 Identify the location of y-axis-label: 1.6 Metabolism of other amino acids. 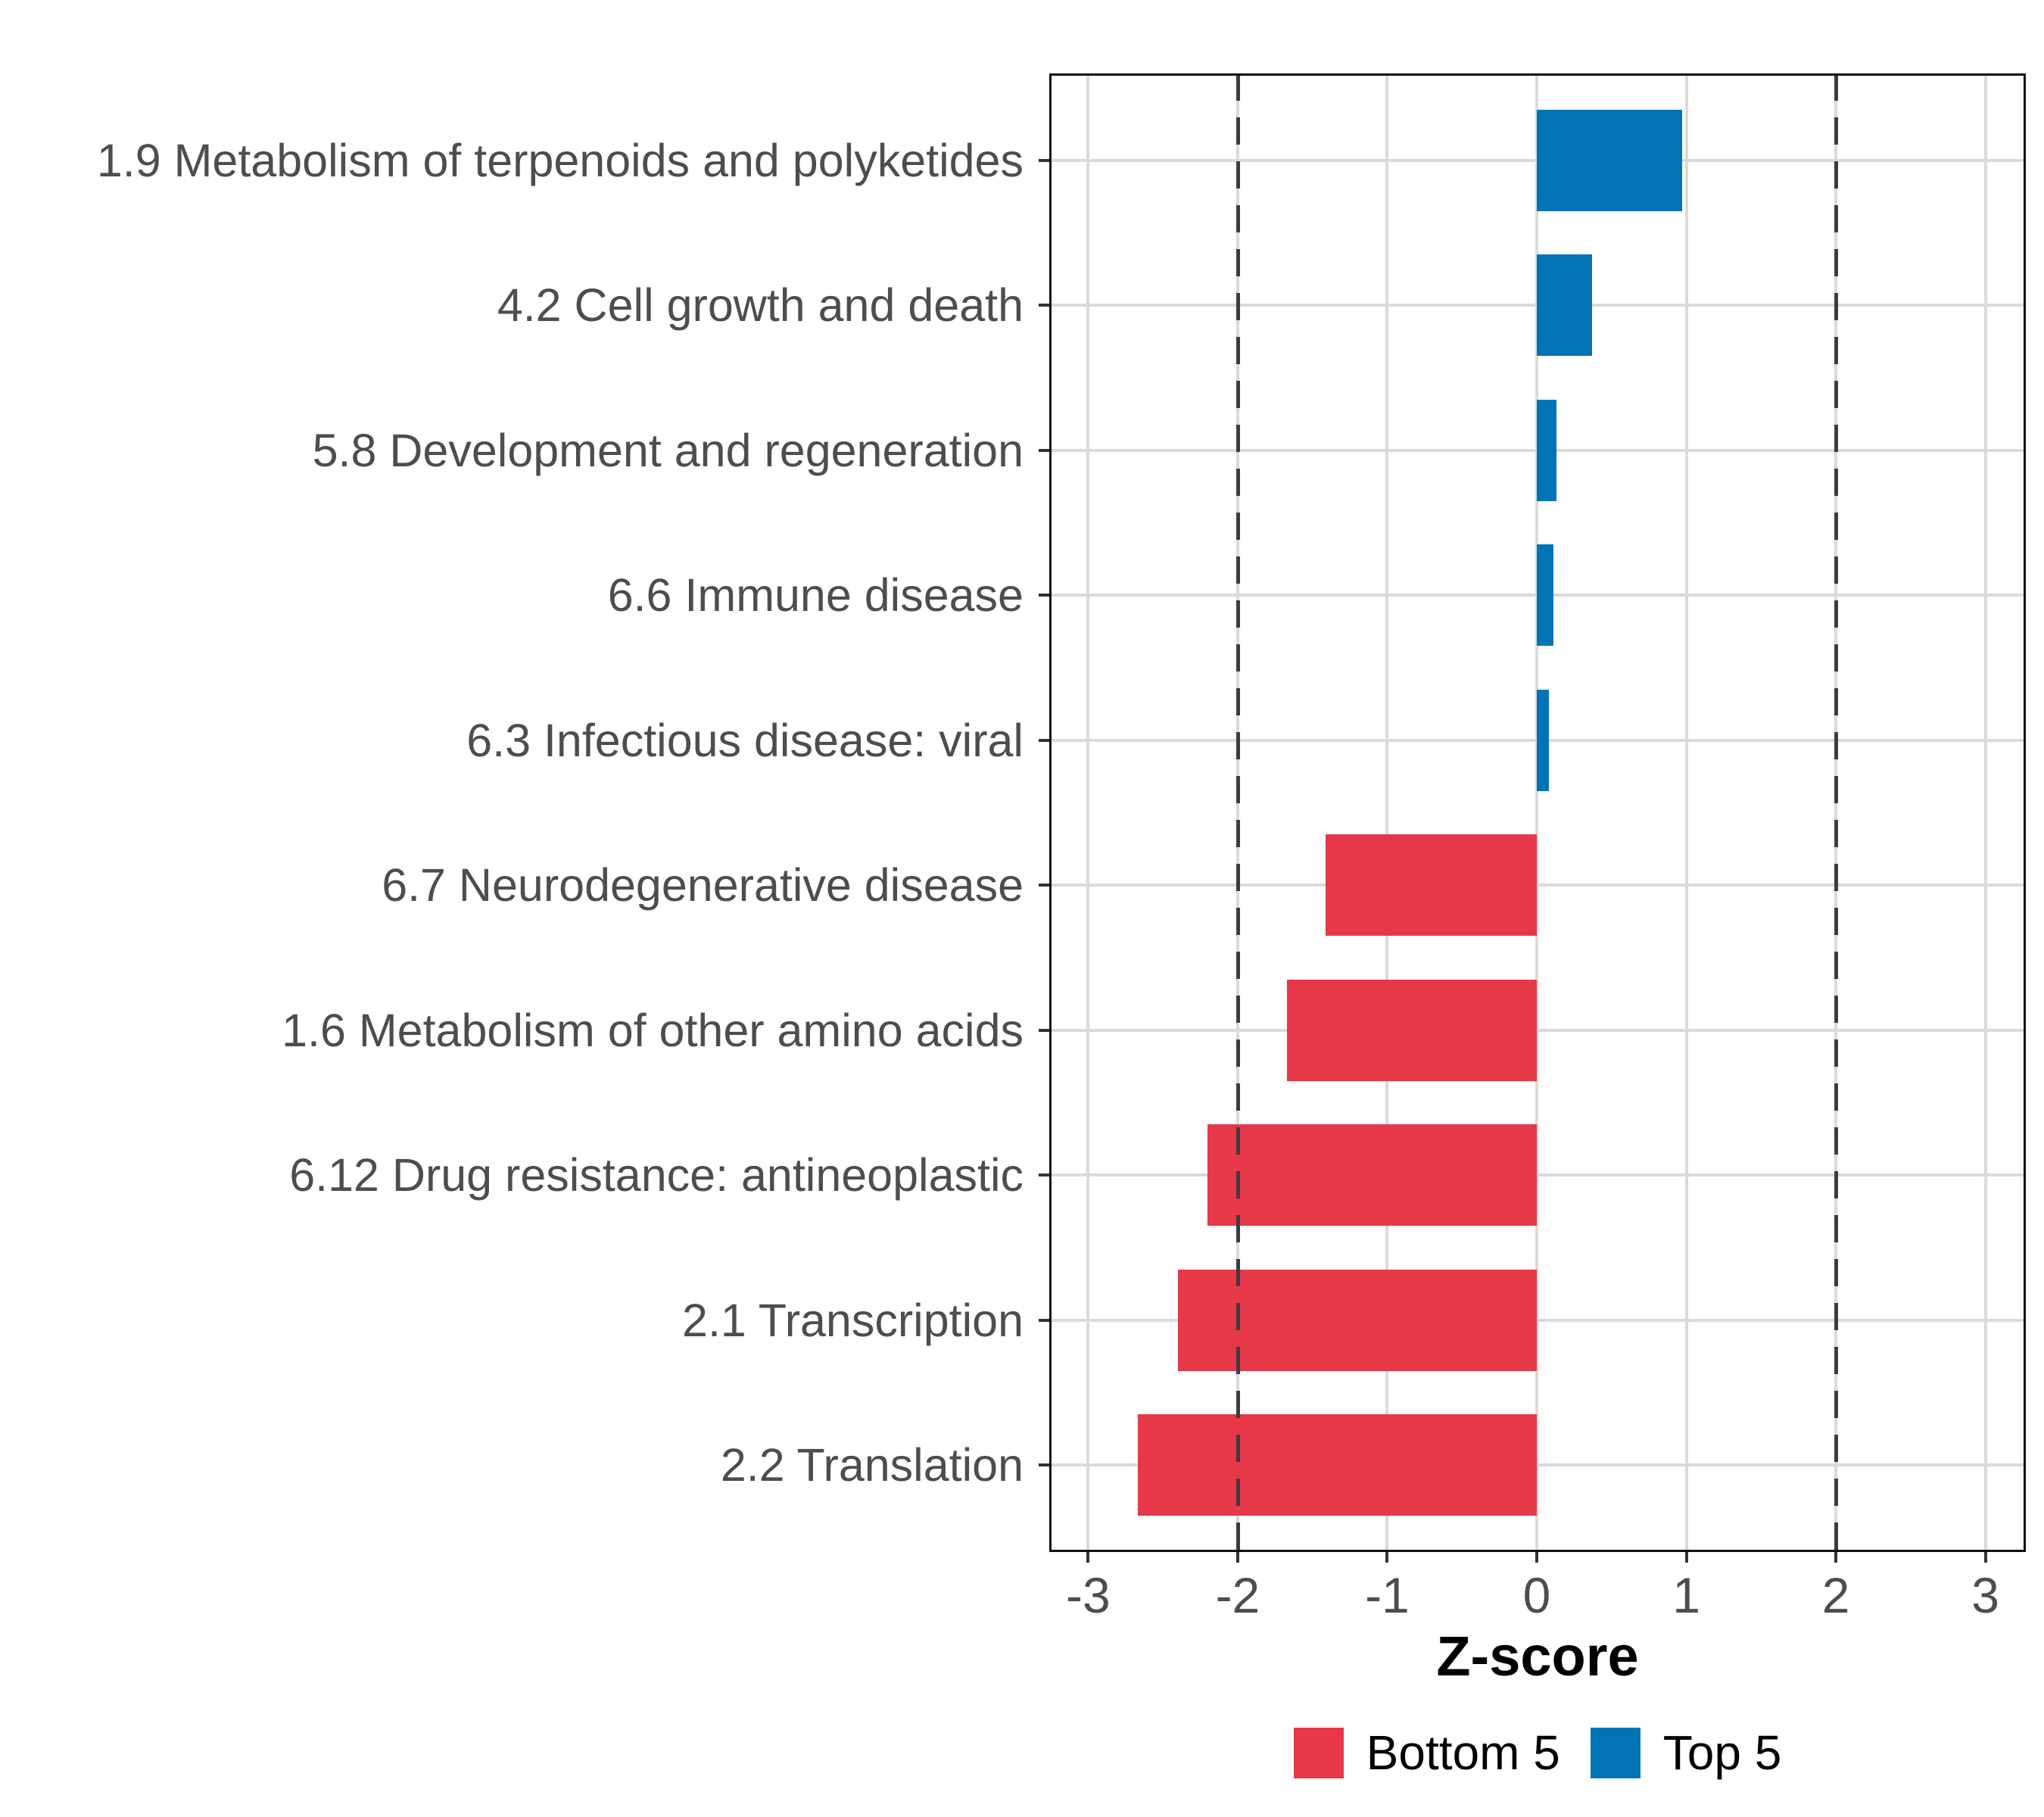
(653, 1030).